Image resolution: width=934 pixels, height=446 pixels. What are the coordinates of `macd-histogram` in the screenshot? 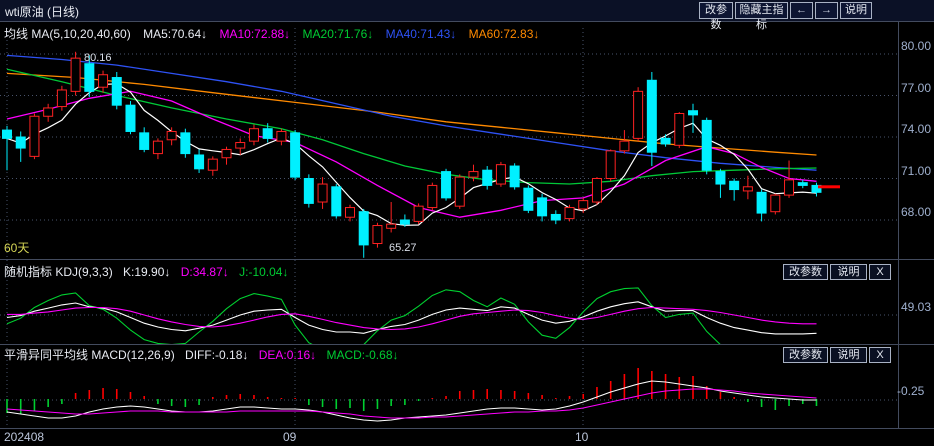 It's located at (412, 391).